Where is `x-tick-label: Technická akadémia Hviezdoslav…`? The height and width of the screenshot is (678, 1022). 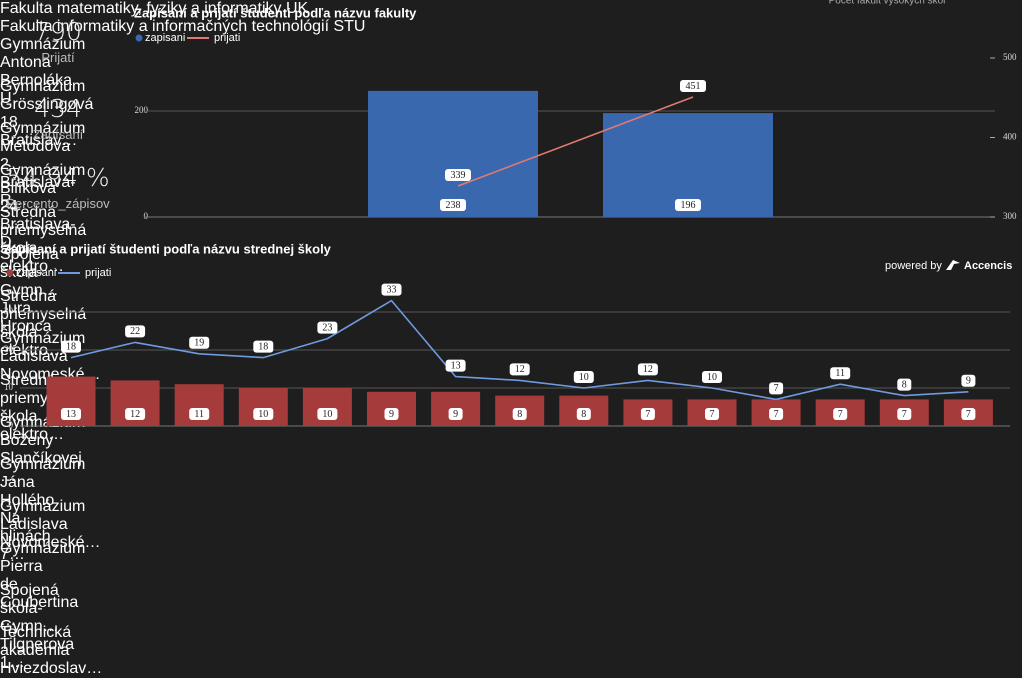 x-tick-label: Technická akadémia Hviezdoslav… is located at coordinates (51, 650).